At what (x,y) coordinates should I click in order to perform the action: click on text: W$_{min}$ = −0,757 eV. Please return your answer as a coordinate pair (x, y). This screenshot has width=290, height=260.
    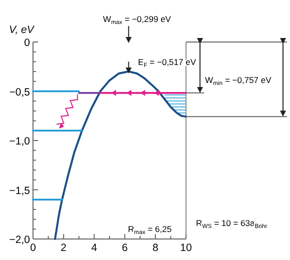
    Looking at the image, I should click on (238, 80).